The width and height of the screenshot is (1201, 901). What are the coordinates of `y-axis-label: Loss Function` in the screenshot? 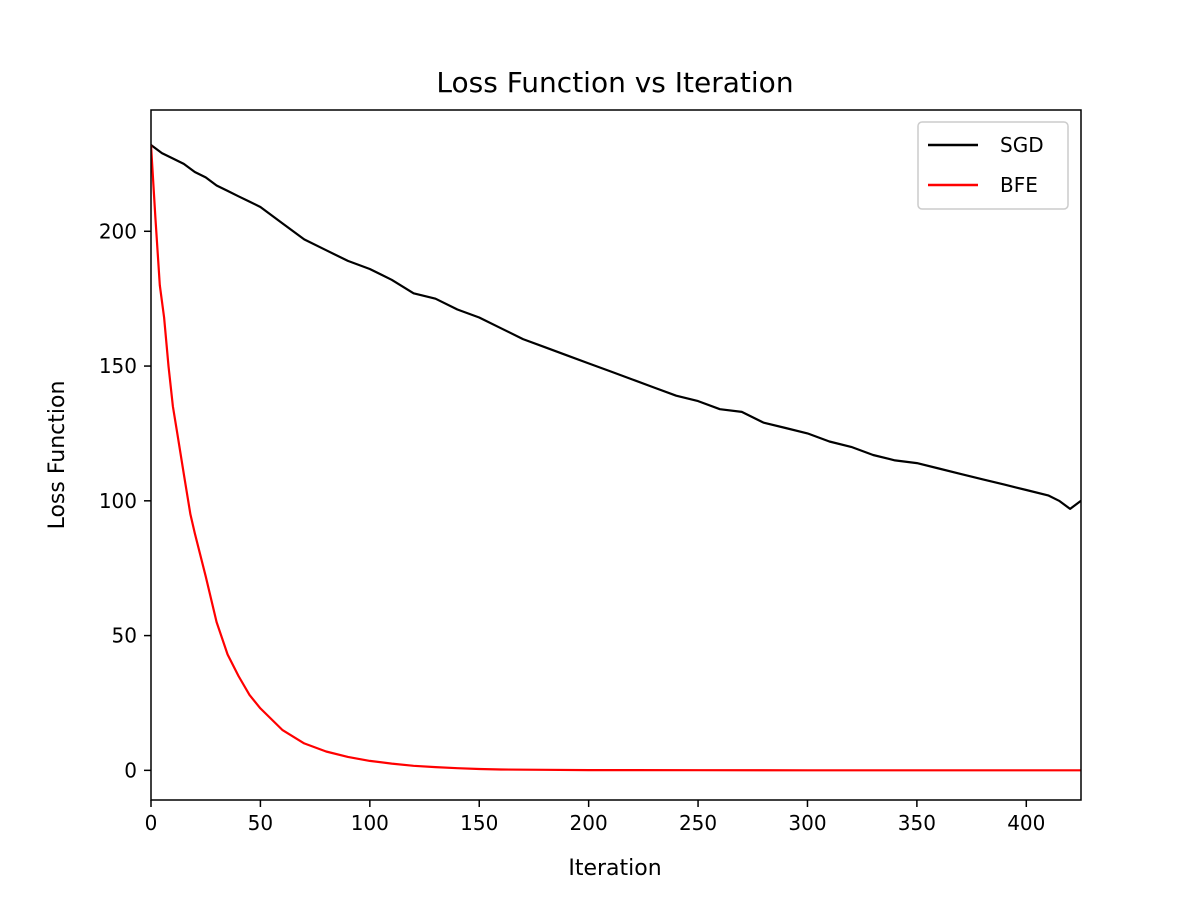 It's located at (57, 455).